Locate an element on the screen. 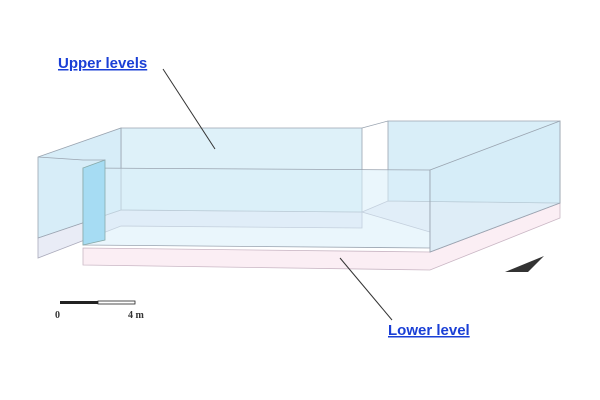 The height and width of the screenshot is (400, 600). side-volume is located at coordinates (495, 186).